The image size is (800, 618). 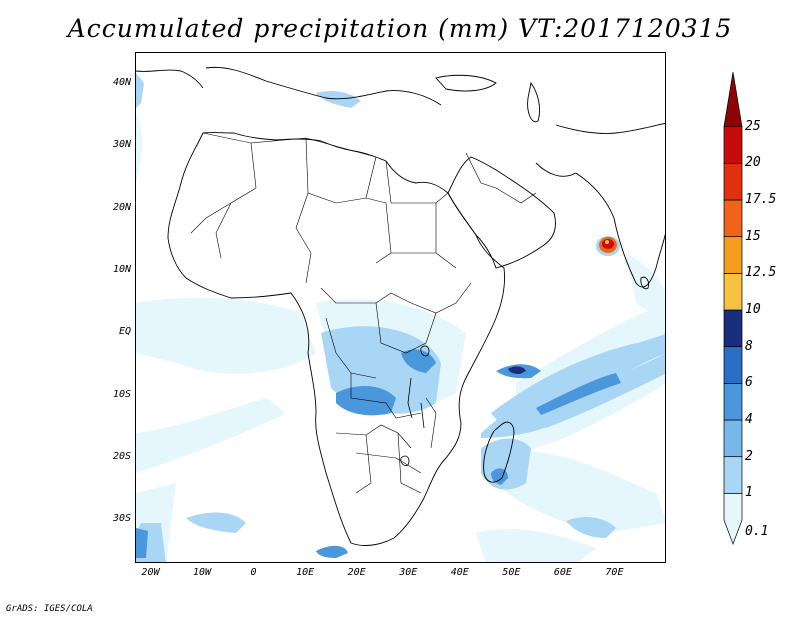 What do you see at coordinates (124, 332) in the screenshot?
I see `lat-tick-label: EQ` at bounding box center [124, 332].